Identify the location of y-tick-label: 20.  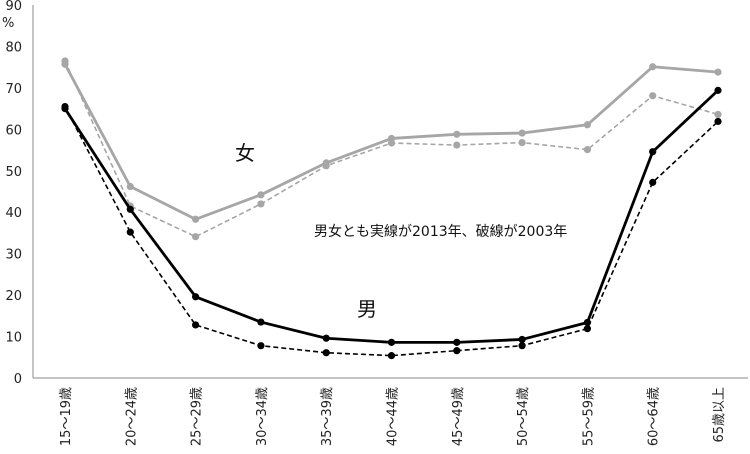
(13, 296).